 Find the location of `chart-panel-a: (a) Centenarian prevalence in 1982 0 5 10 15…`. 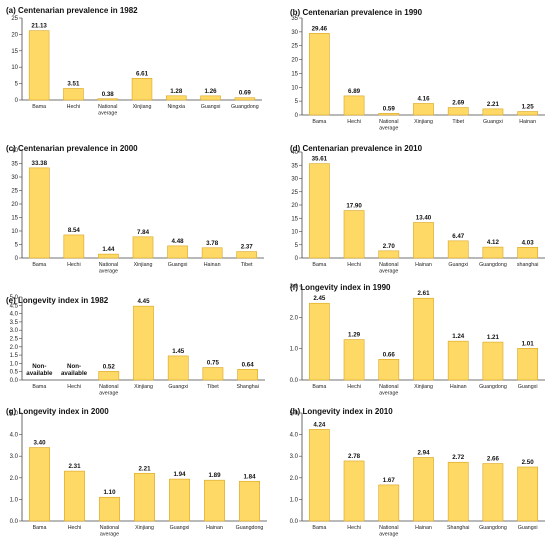

chart-panel-a: (a) Centenarian prevalence in 1982 0 5 10 15… is located at coordinates (134, 61).